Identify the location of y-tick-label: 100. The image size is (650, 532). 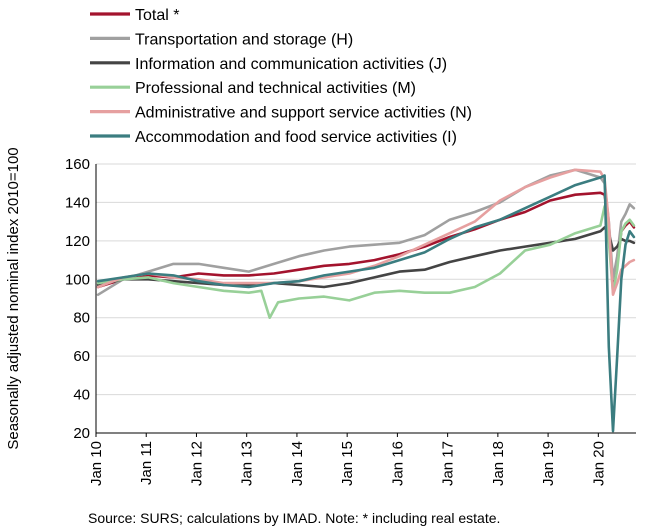
(77, 279).